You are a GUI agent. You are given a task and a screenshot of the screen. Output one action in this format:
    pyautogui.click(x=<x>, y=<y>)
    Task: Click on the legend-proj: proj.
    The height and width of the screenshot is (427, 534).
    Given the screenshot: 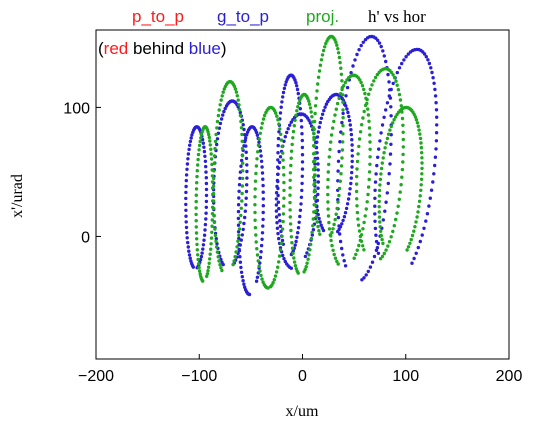 What is the action you would take?
    pyautogui.click(x=322, y=16)
    